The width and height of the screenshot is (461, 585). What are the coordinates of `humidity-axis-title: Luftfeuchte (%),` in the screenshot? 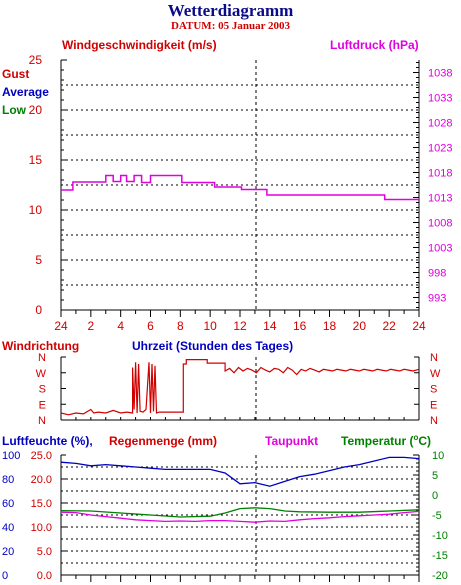 It's located at (47, 441).